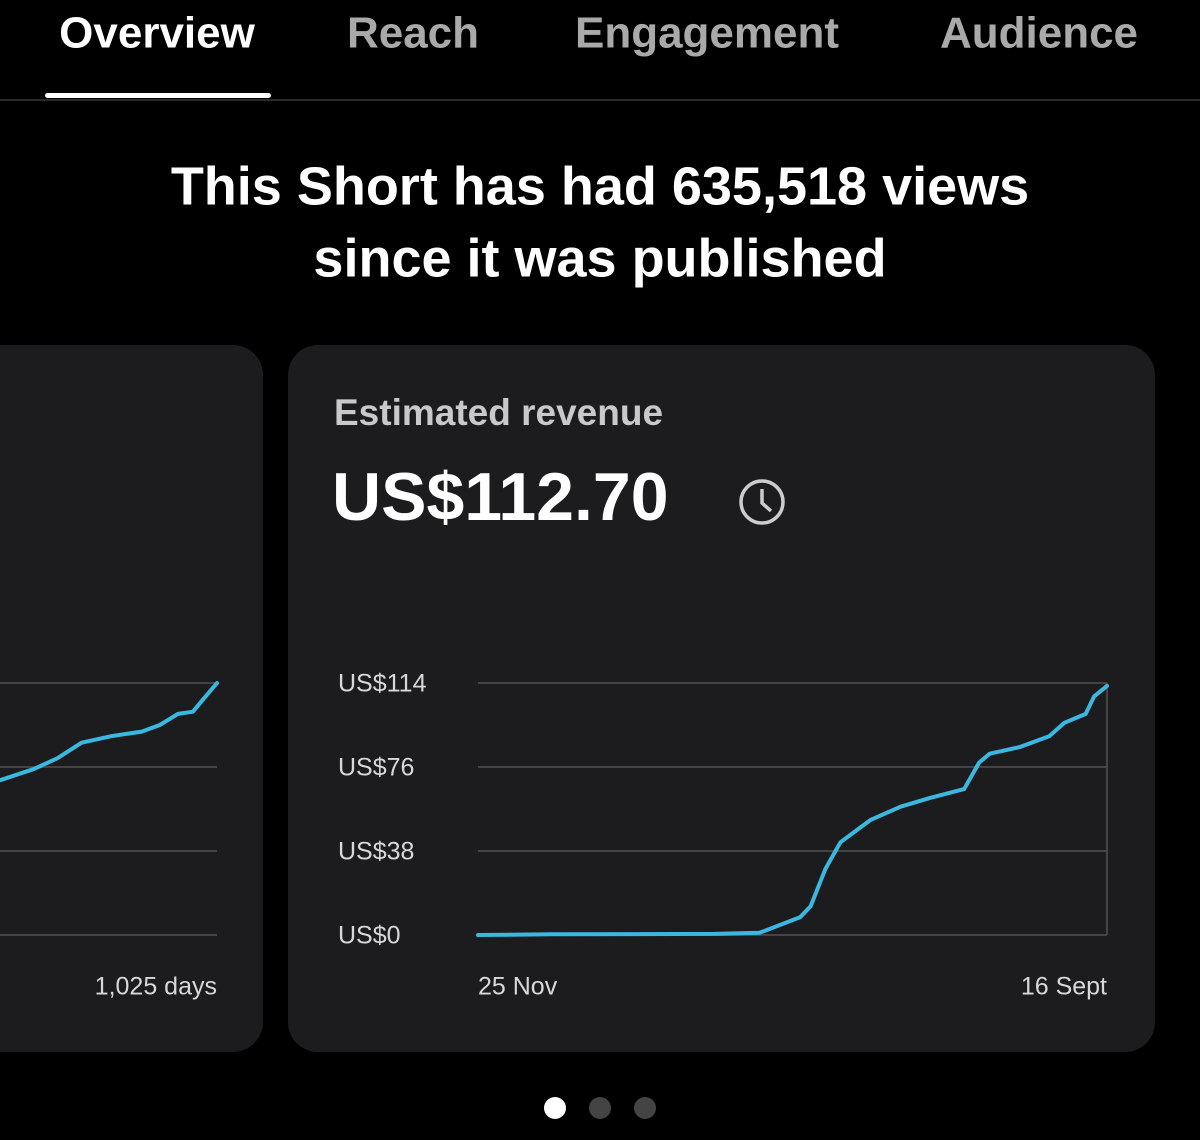 This screenshot has width=1200, height=1140. Describe the element at coordinates (1064, 987) in the screenshot. I see `x-tick-label: 16 Sept` at that location.